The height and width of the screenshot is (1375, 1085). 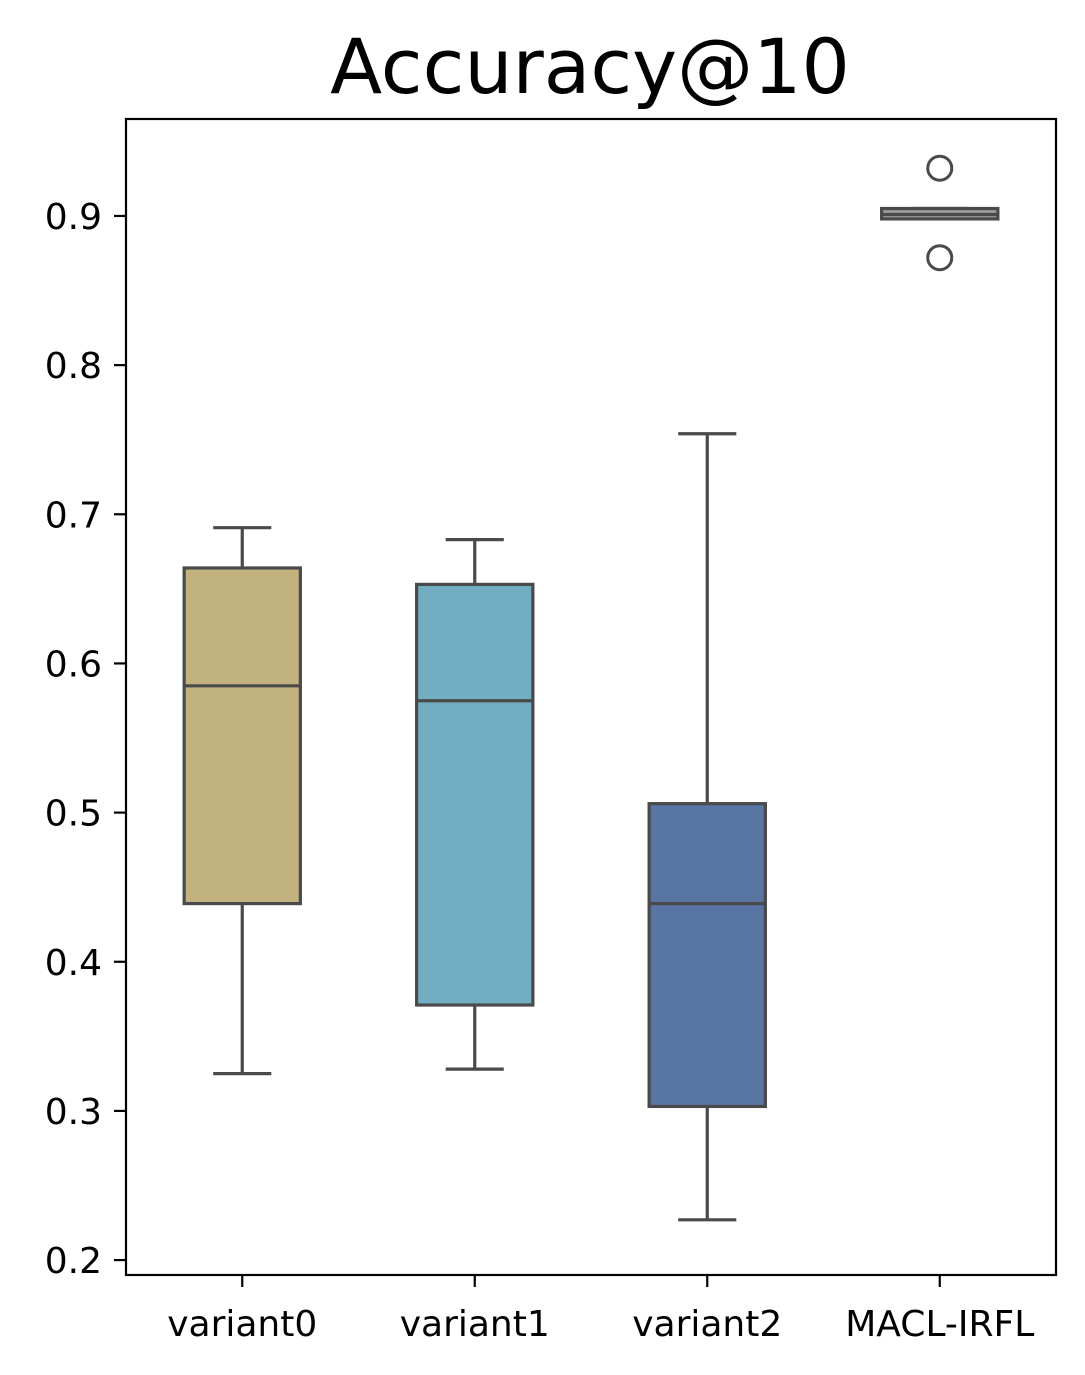 I want to click on chart-title: Accuracy@10, so click(x=590, y=66).